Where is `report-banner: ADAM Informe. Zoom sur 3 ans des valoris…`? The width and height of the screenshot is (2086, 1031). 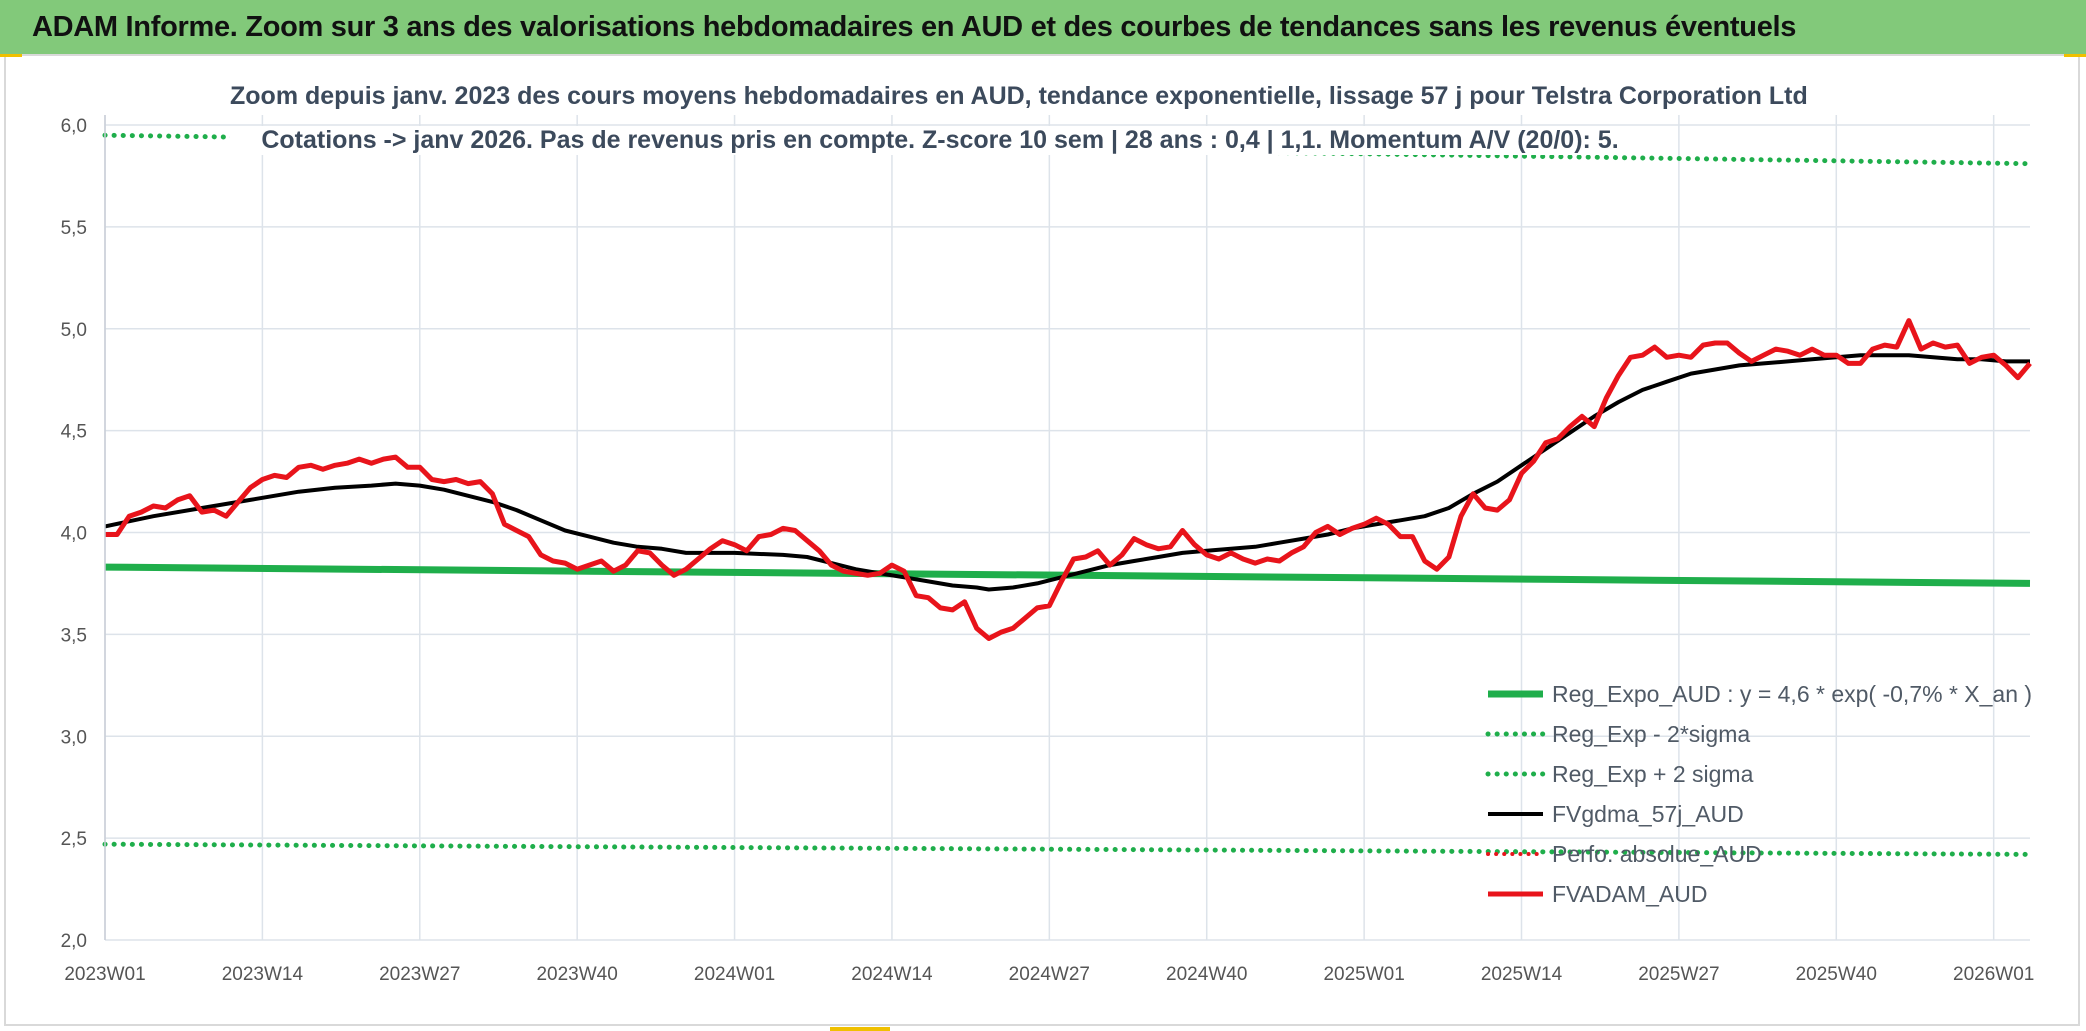
report-banner: ADAM Informe. Zoom sur 3 ans des valoris… is located at coordinates (1043, 27).